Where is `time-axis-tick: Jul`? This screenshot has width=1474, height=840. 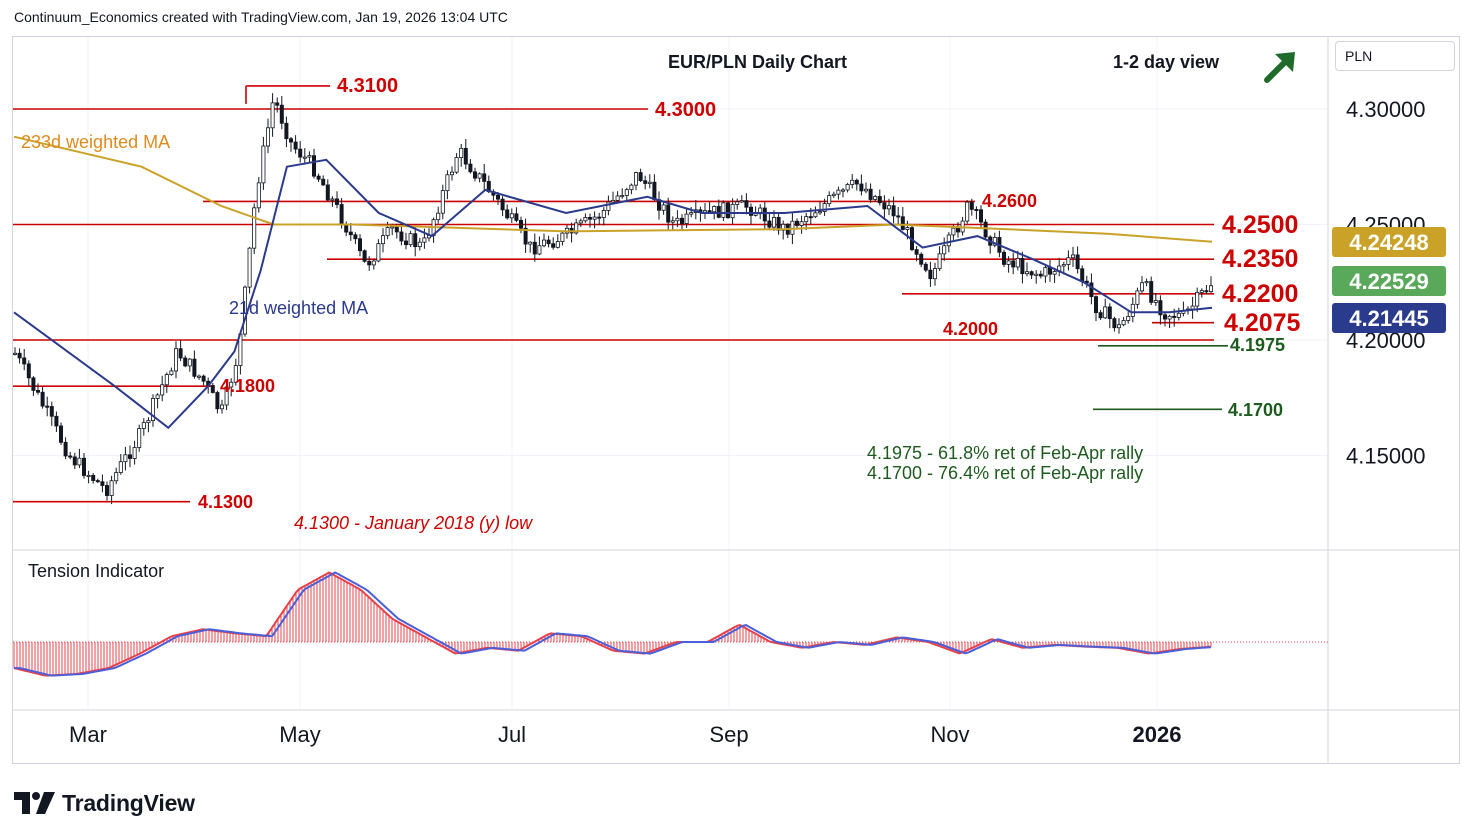 time-axis-tick: Jul is located at coordinates (512, 734).